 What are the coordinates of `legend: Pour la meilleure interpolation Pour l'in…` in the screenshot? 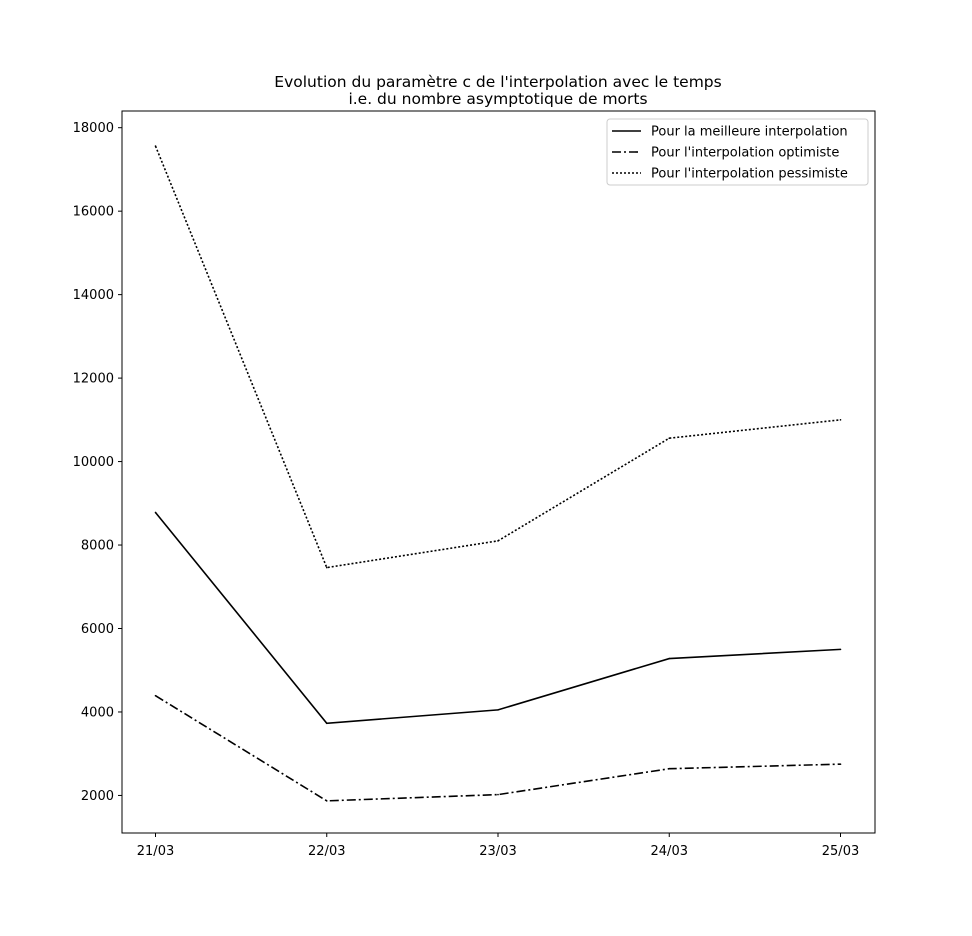 It's located at (737, 152).